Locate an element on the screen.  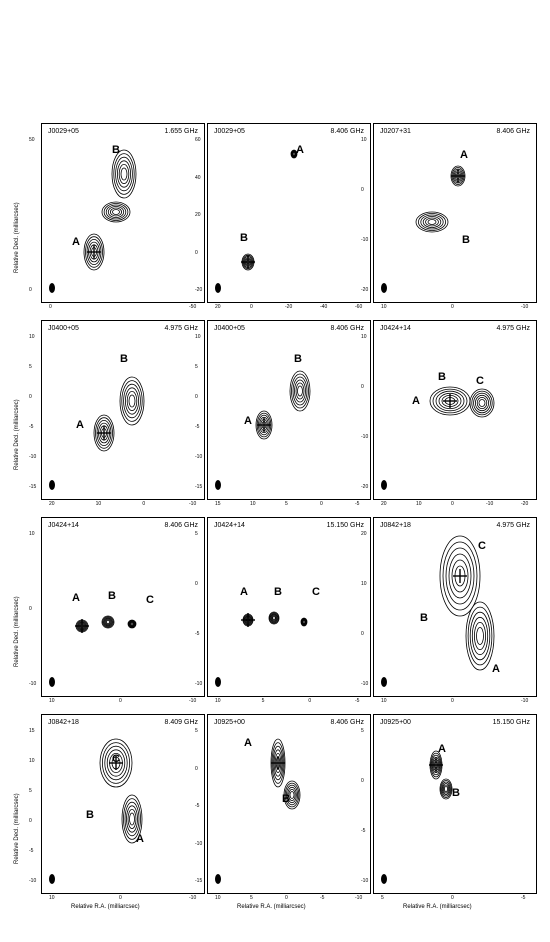
y-tick-label: 60 is located at coordinates (198, 140).